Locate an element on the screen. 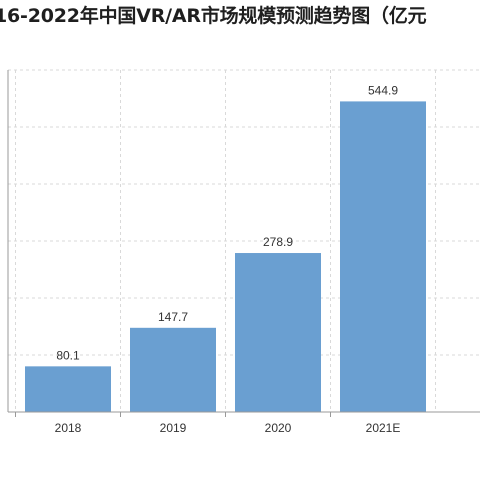 Image resolution: width=480 pixels, height=480 pixels. bar-2018 is located at coordinates (68, 389).